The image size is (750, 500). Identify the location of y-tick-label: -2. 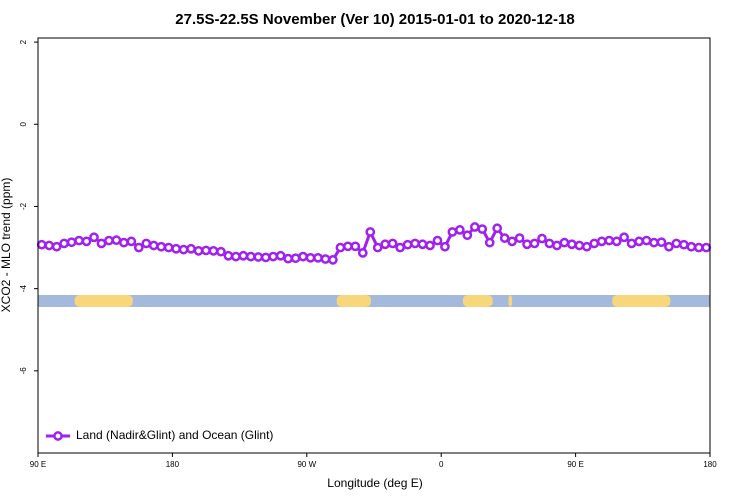
(23, 206).